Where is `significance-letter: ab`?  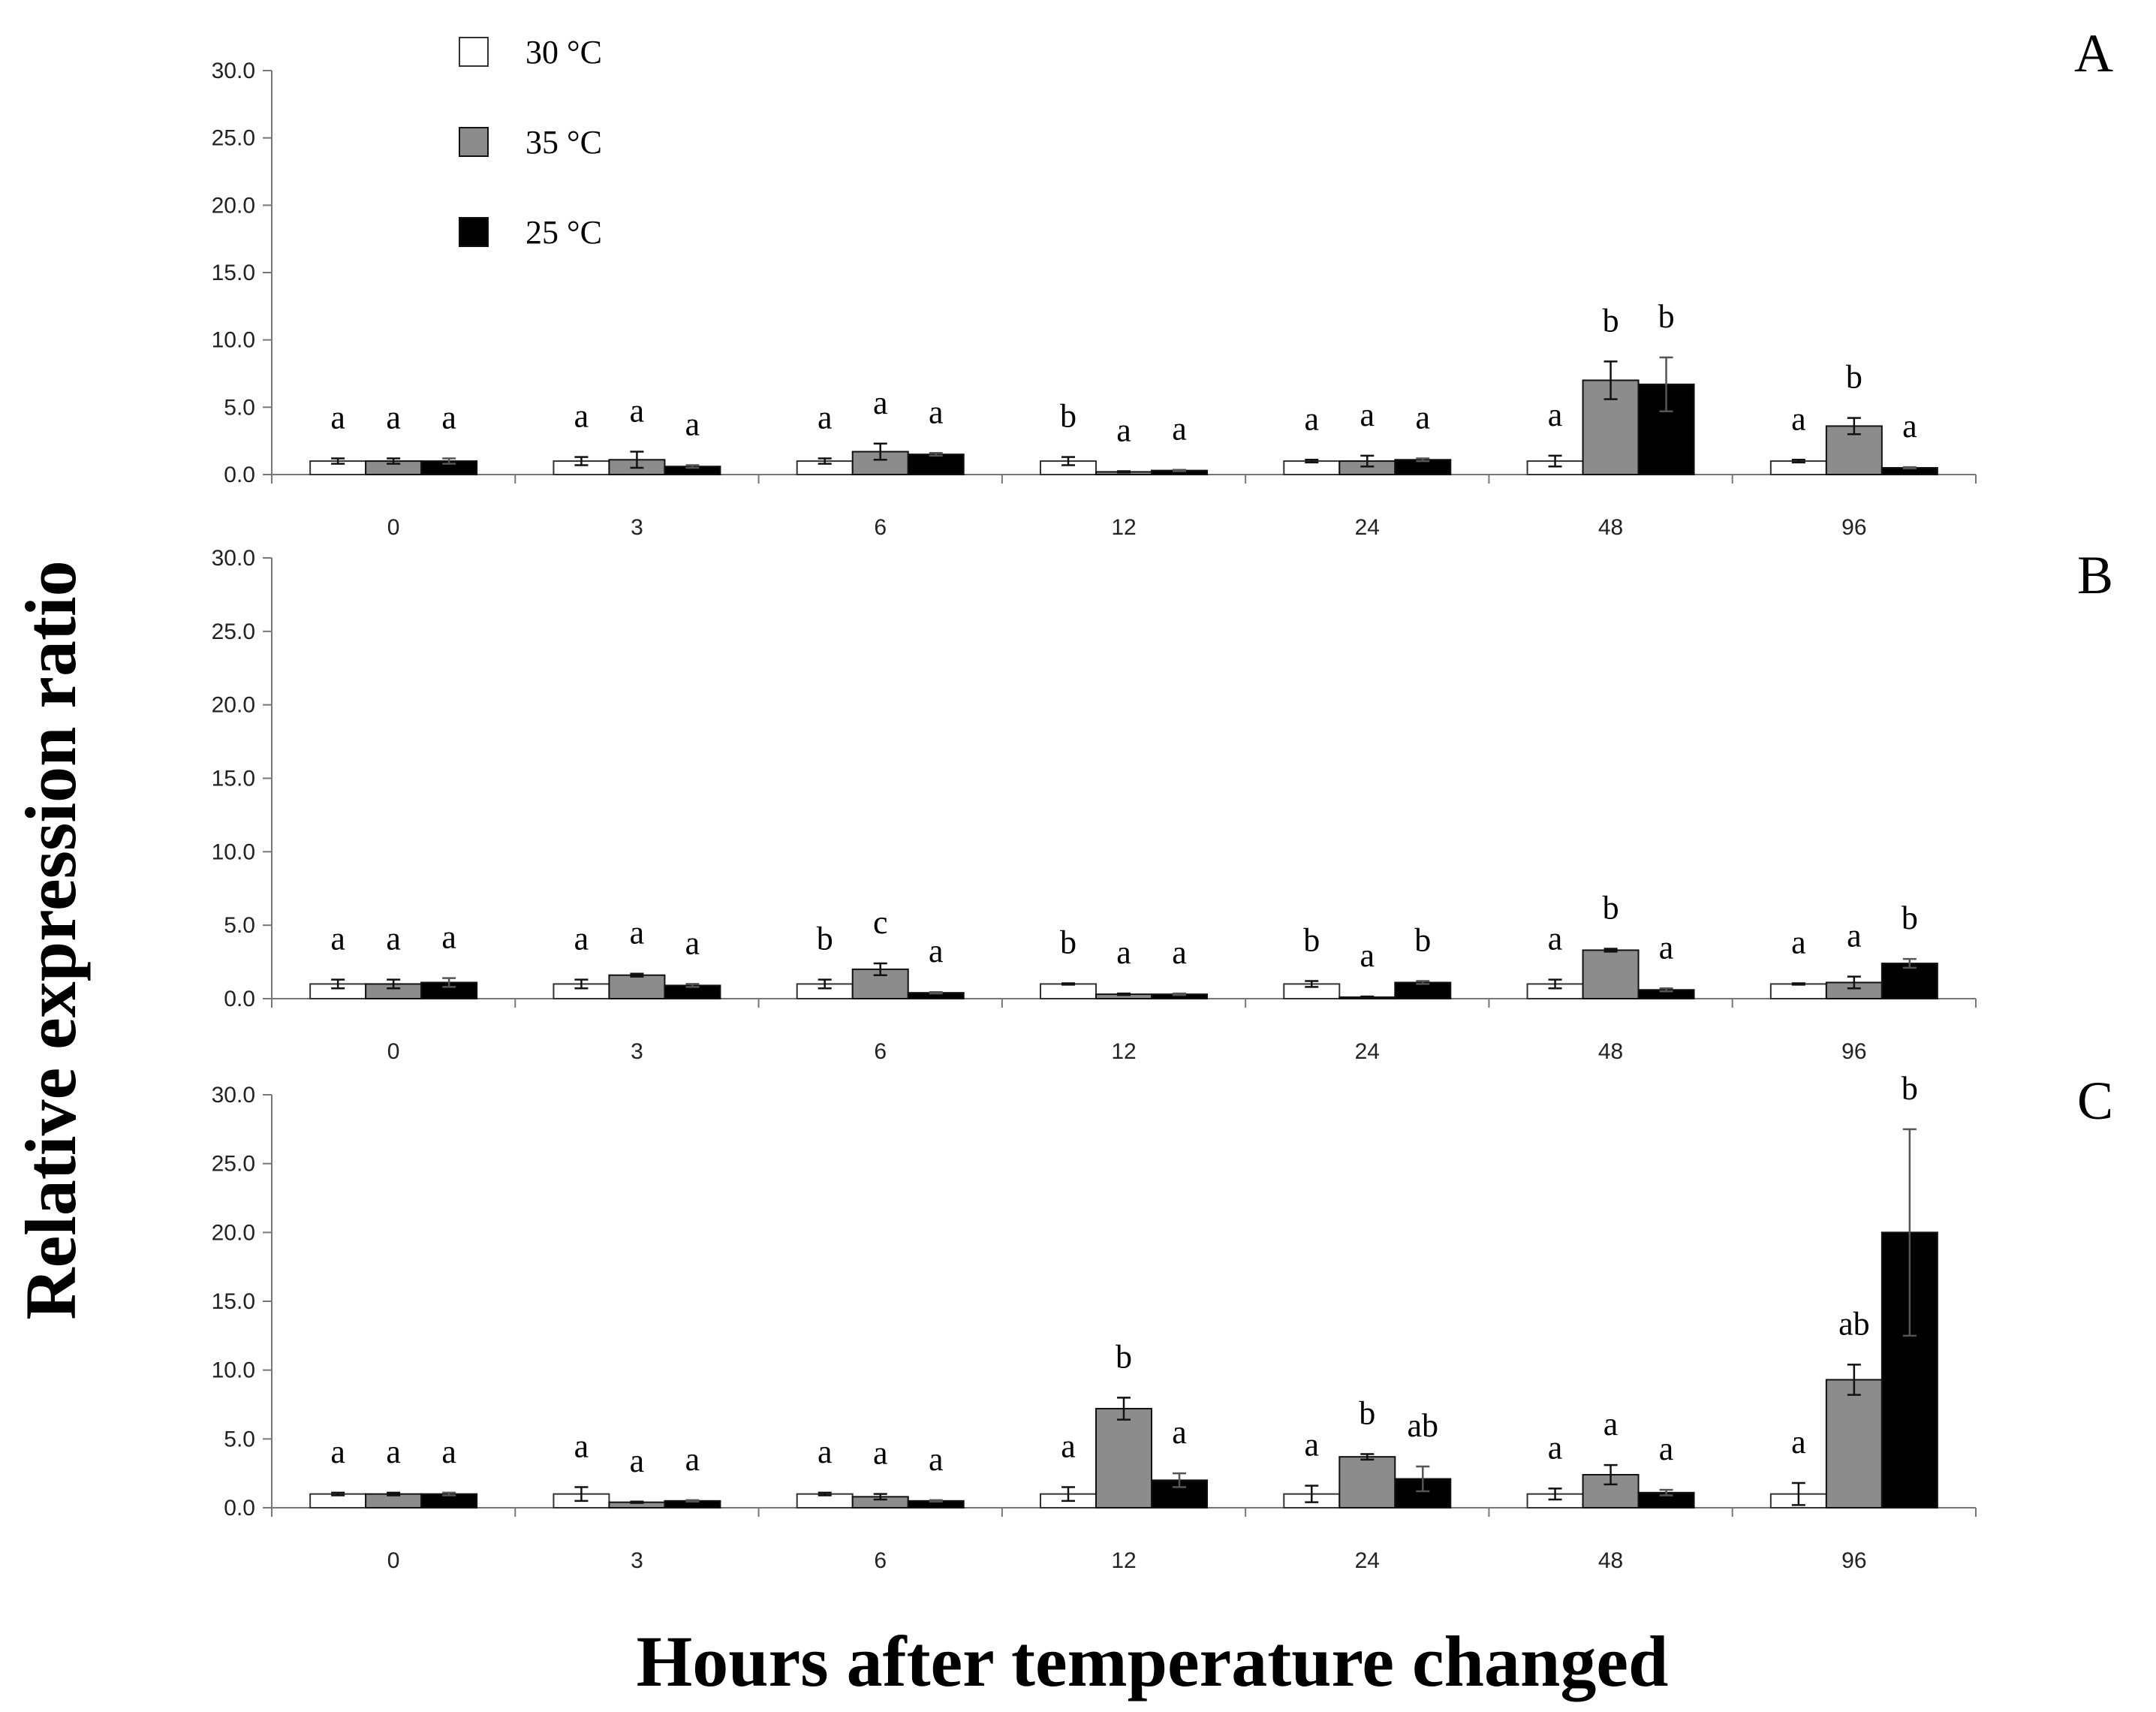 significance-letter: ab is located at coordinates (1423, 1425).